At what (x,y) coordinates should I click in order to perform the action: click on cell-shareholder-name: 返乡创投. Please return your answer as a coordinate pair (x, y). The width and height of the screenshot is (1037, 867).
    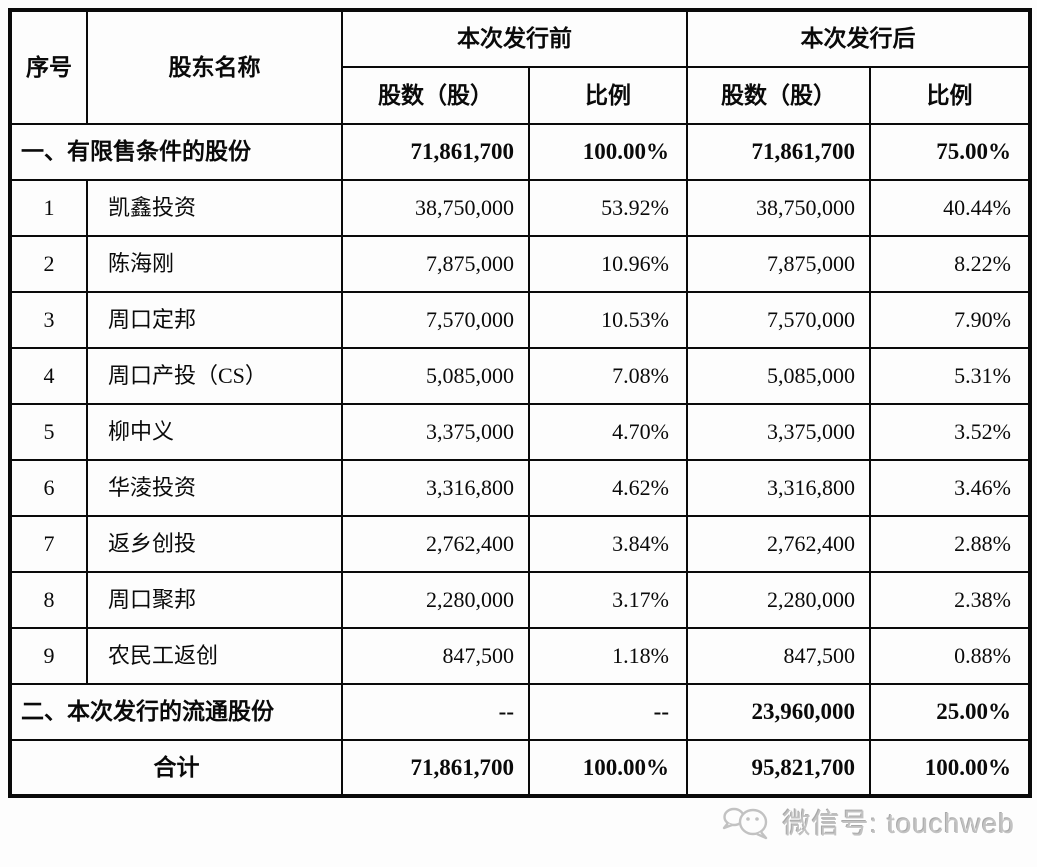
    Looking at the image, I should click on (214, 544).